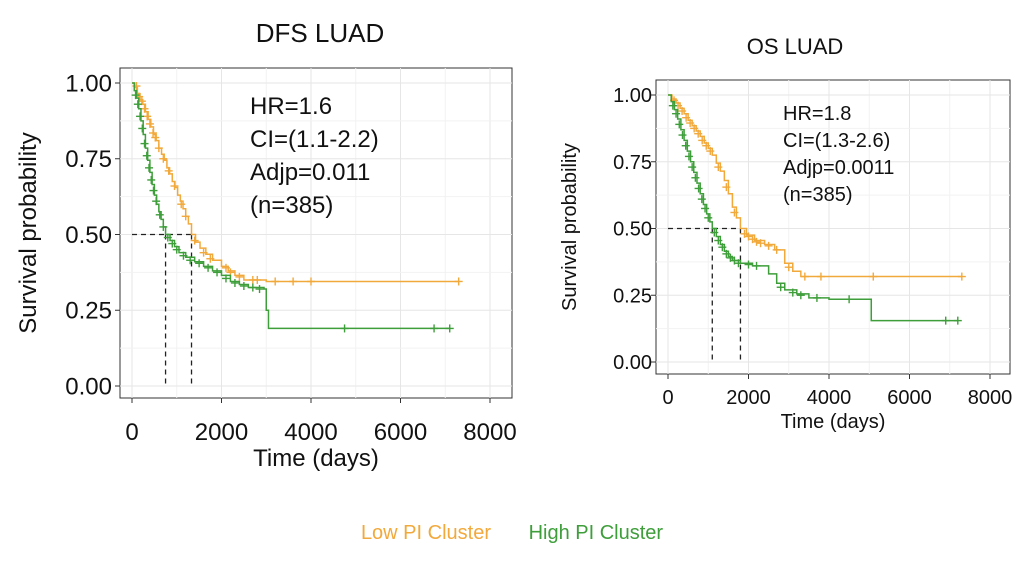 The image size is (1024, 564). What do you see at coordinates (836, 141) in the screenshot?
I see `stats-annotation-line: CI=(1.3-2.6)` at bounding box center [836, 141].